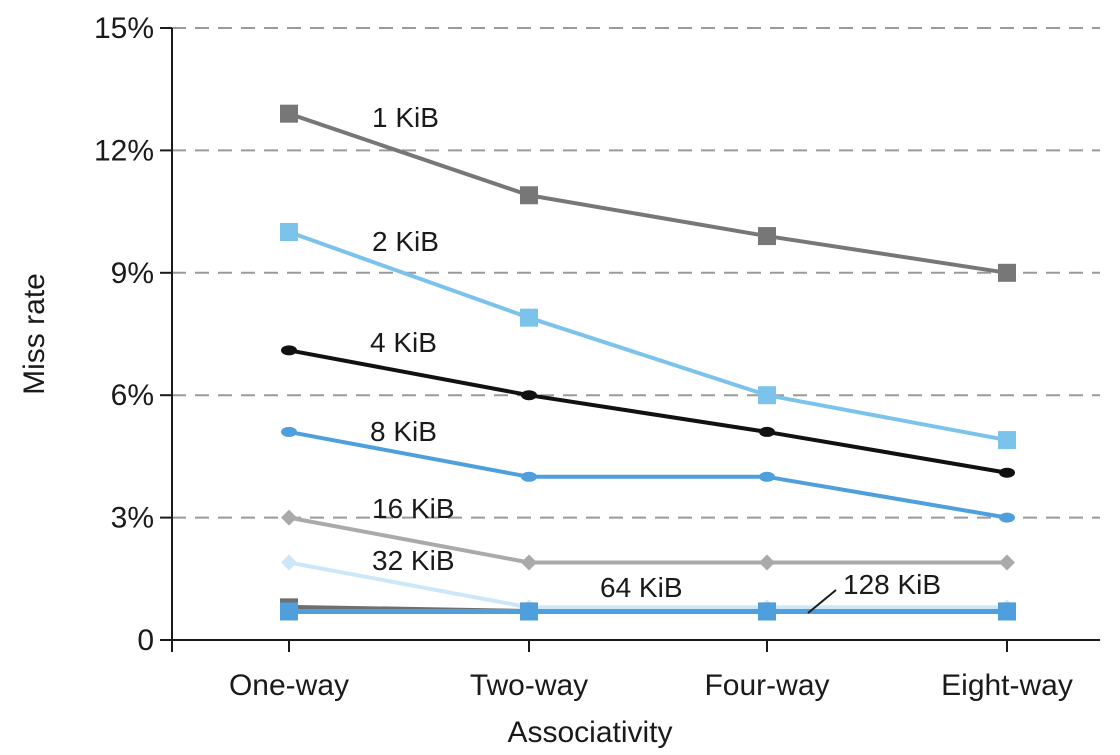 This screenshot has width=1120, height=755. What do you see at coordinates (529, 685) in the screenshot?
I see `x-tick-label: Two-way` at bounding box center [529, 685].